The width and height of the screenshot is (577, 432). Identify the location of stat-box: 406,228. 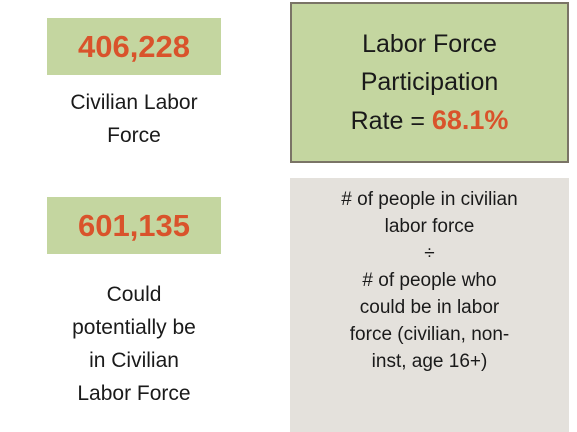
(134, 46).